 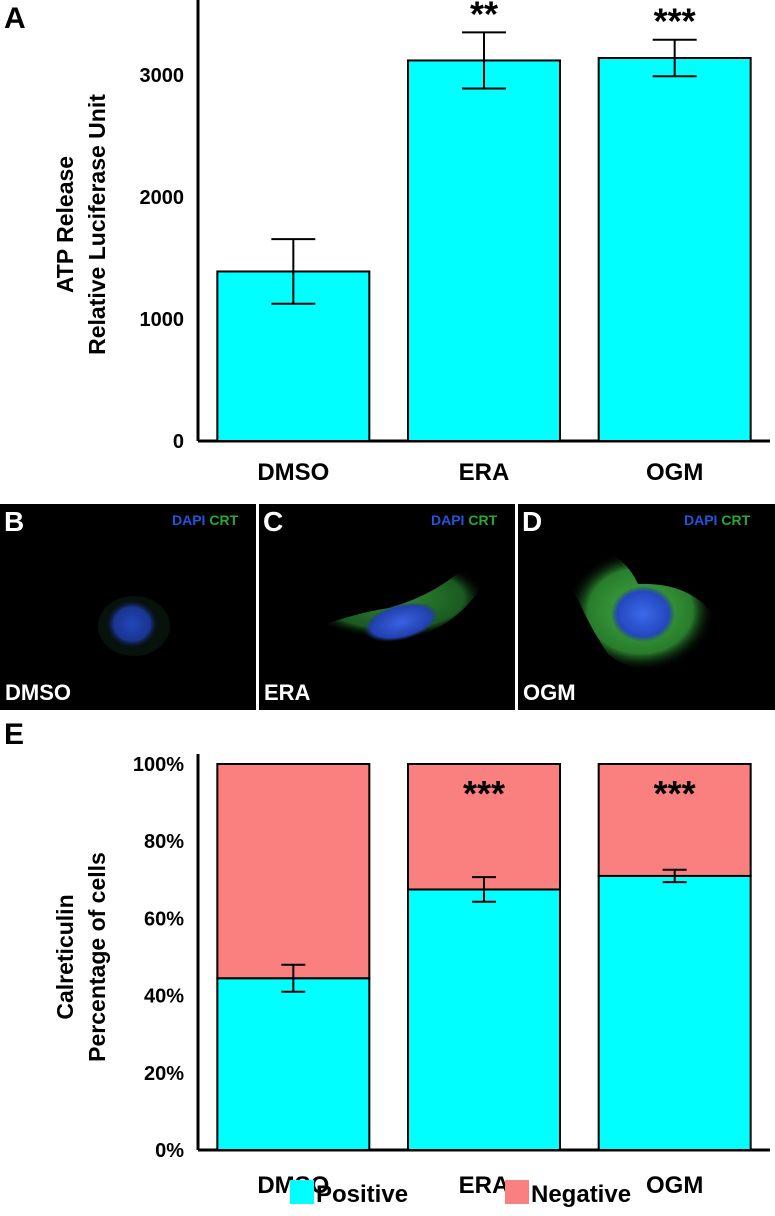 I want to click on y-tick-label: 20%, so click(x=164, y=1074).